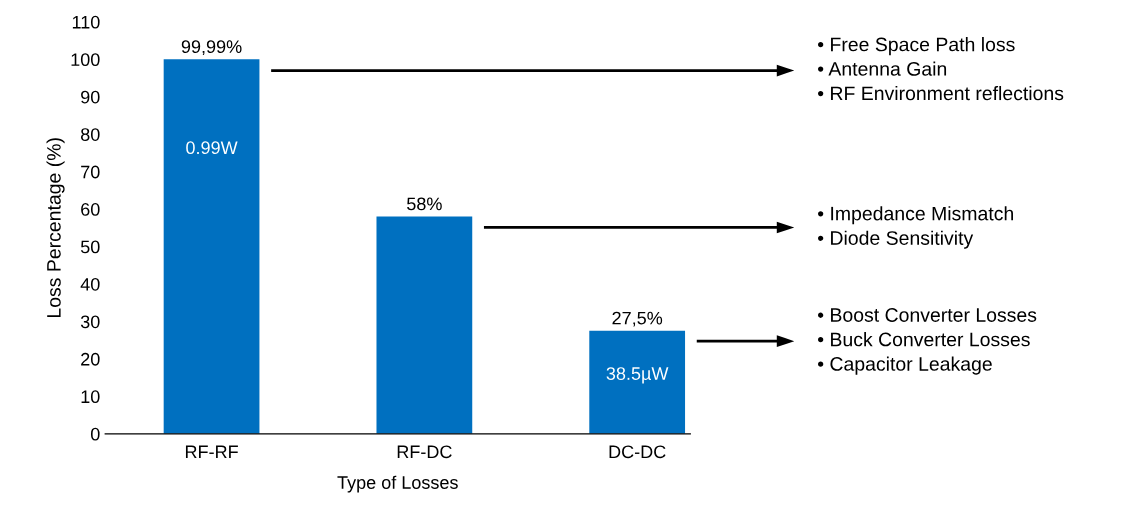 This screenshot has height=508, width=1143. Describe the element at coordinates (90, 397) in the screenshot. I see `y-tick-label: 10` at that location.